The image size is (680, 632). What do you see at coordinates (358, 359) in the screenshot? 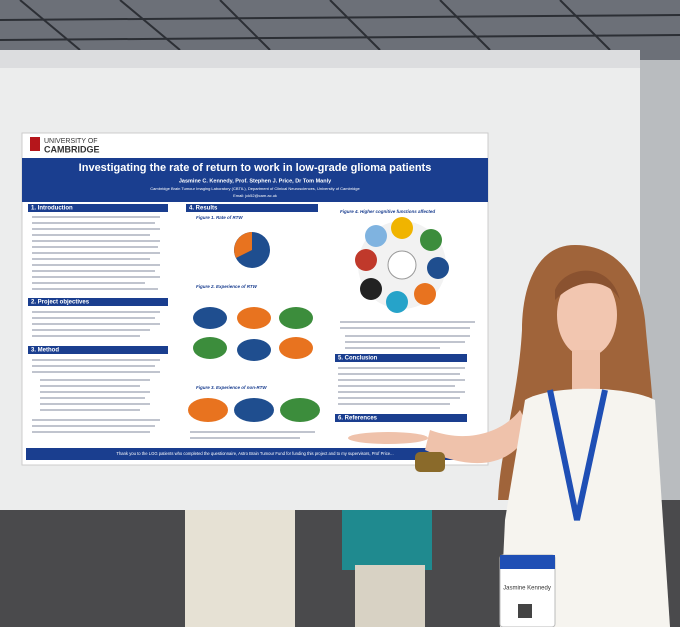
I see `section-heading: 5. Conclusion` at bounding box center [358, 359].